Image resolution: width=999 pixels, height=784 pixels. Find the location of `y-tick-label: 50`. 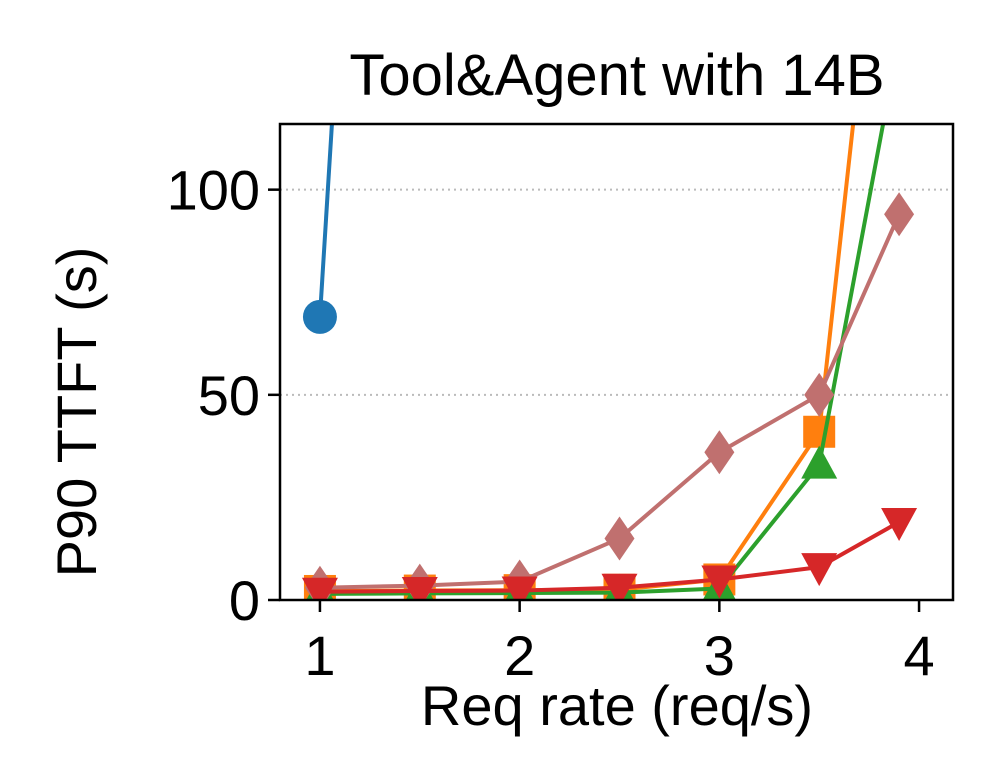

y-tick-label: 50 is located at coordinates (229, 395).